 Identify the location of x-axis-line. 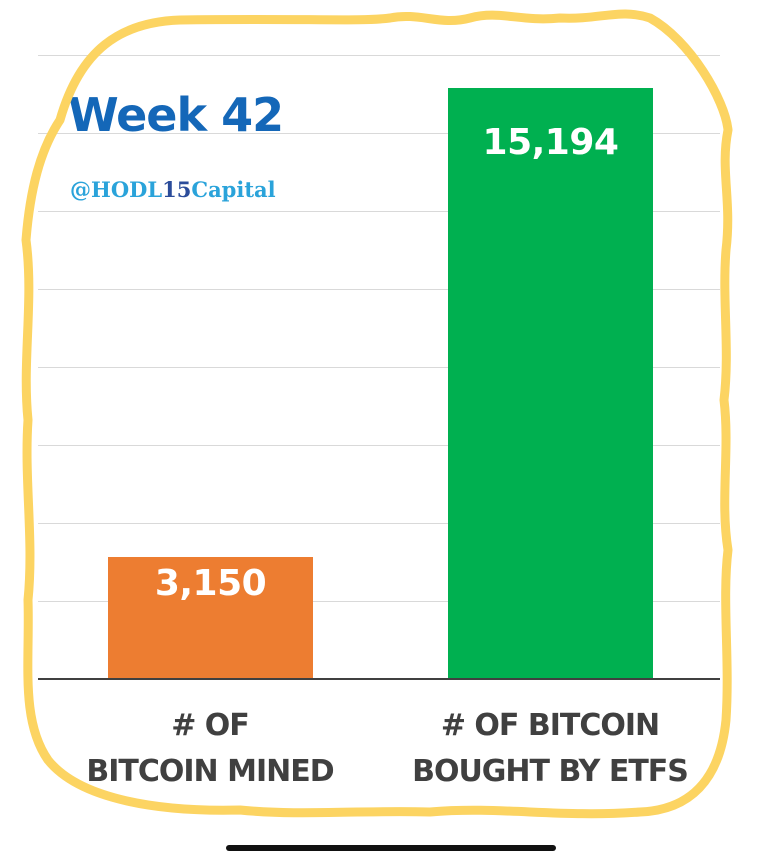
(379, 679).